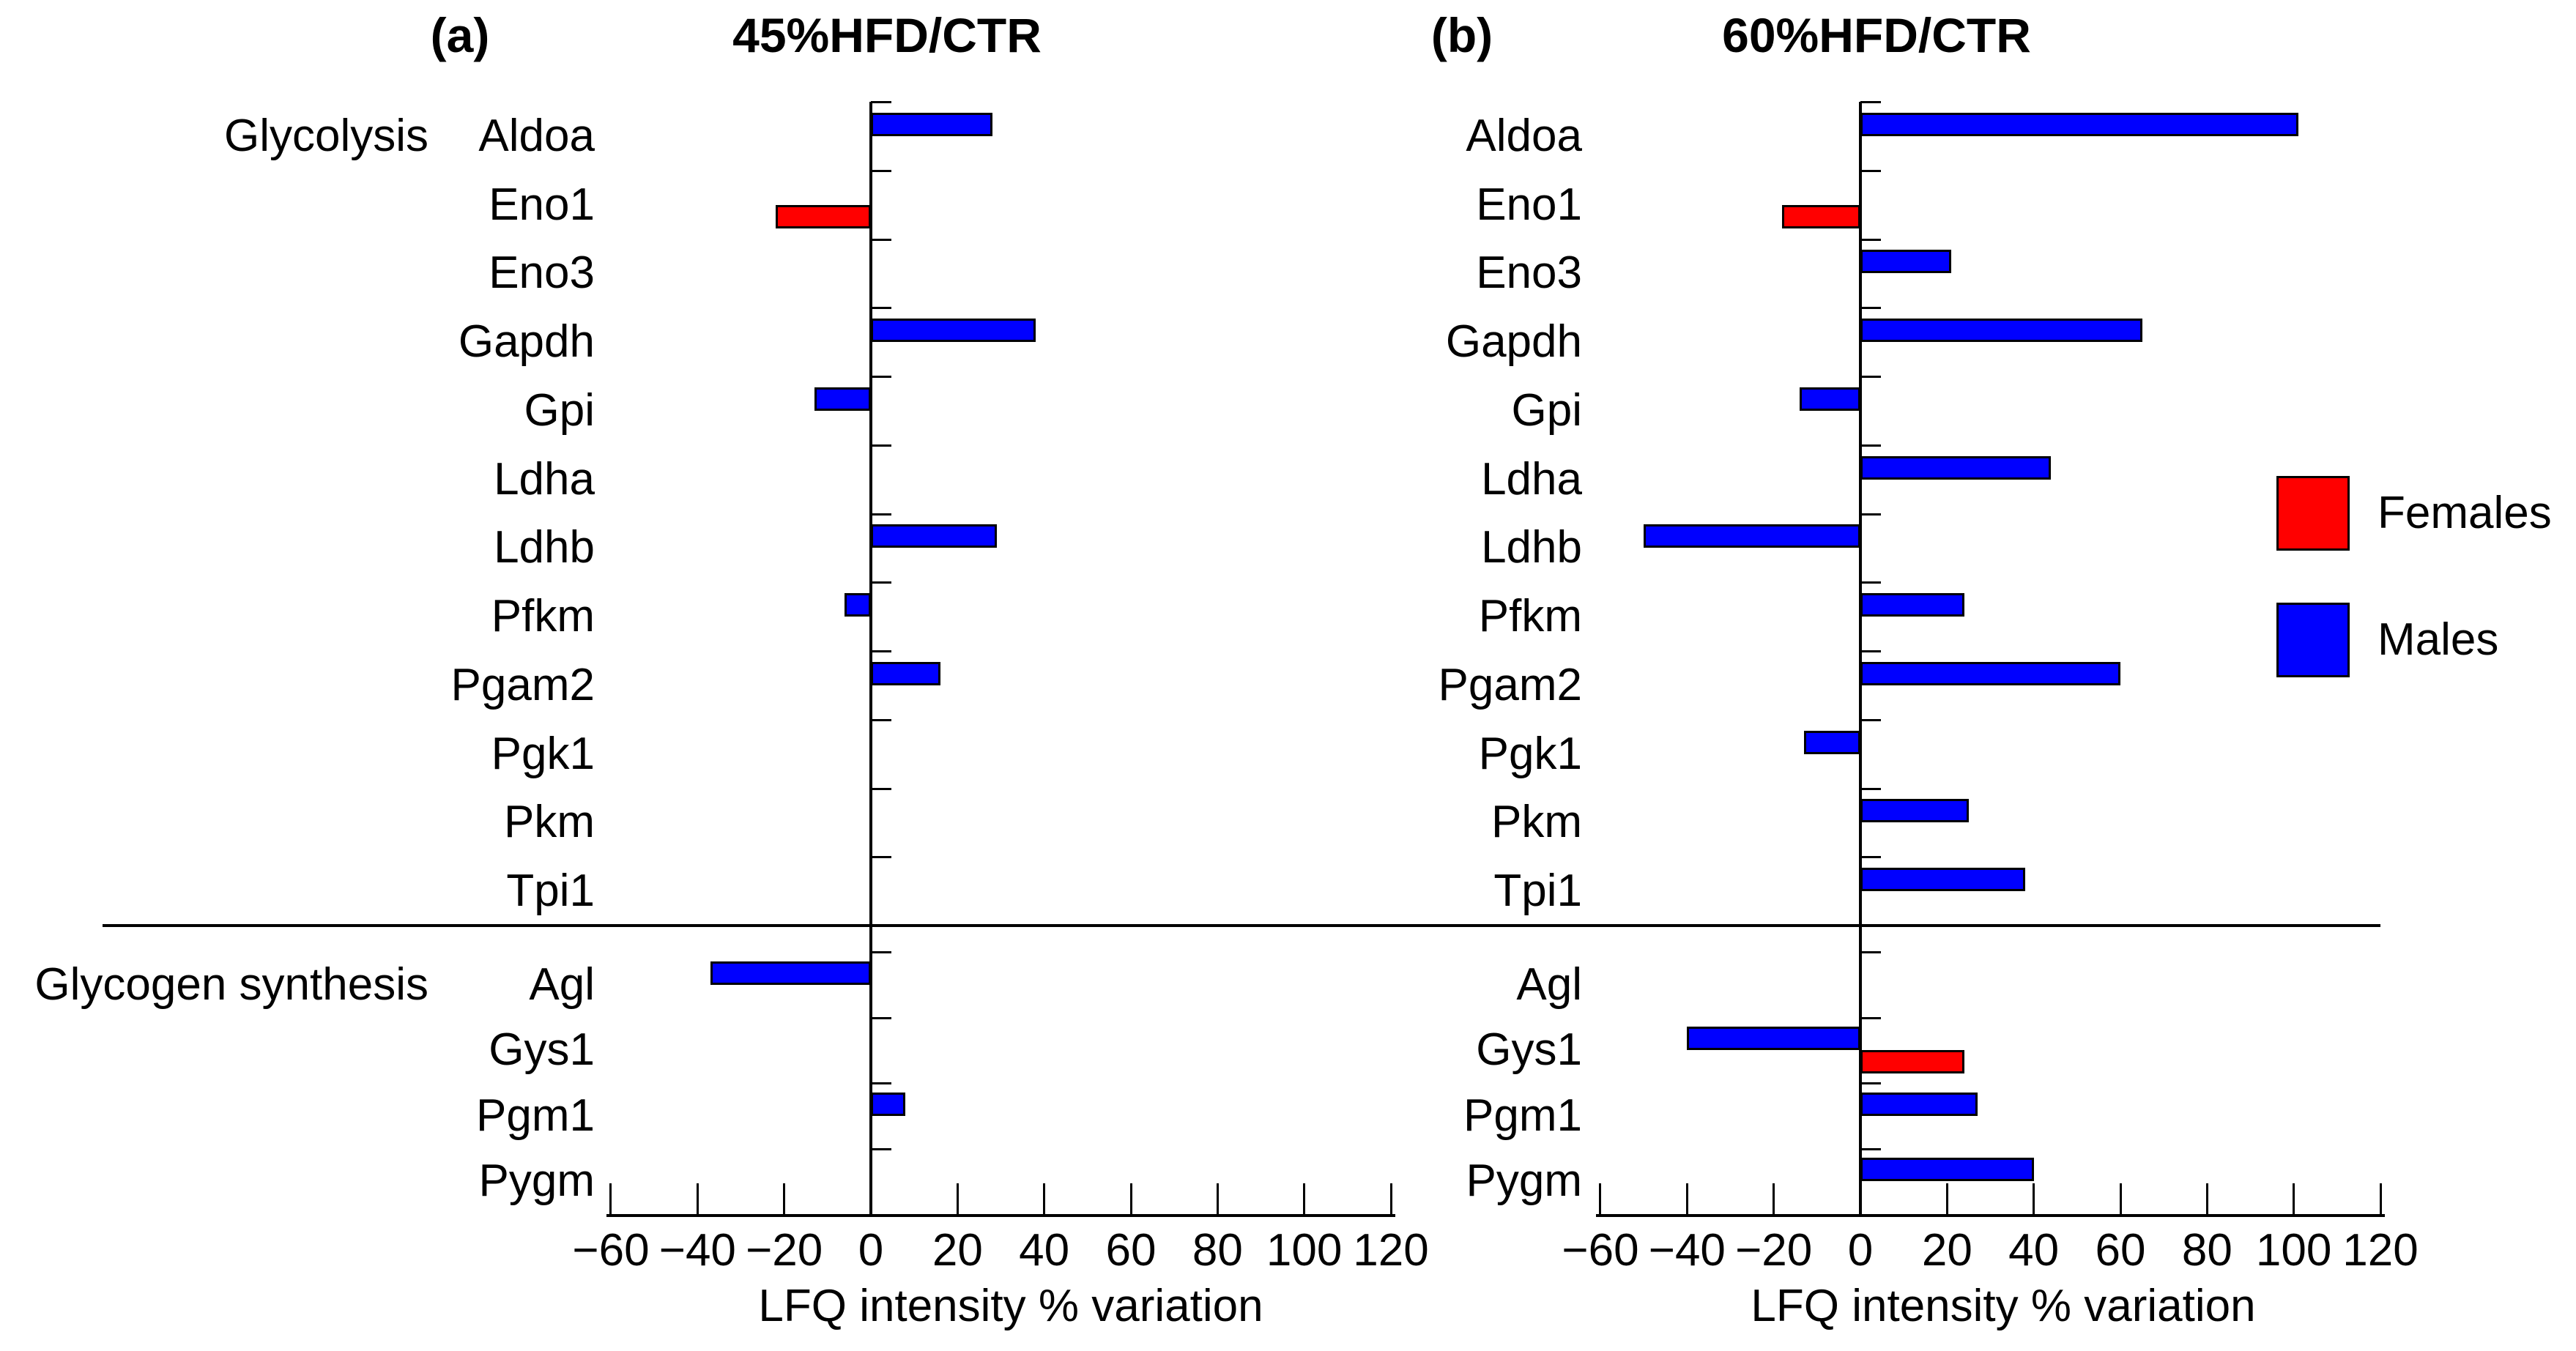 This screenshot has width=2576, height=1351. What do you see at coordinates (1461, 35) in the screenshot?
I see `panel-b-tag: (b)` at bounding box center [1461, 35].